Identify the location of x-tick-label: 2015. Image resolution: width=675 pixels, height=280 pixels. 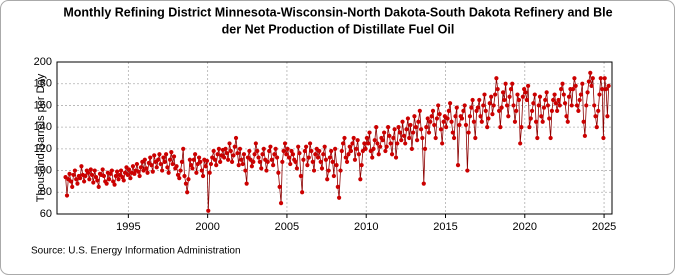
(445, 227).